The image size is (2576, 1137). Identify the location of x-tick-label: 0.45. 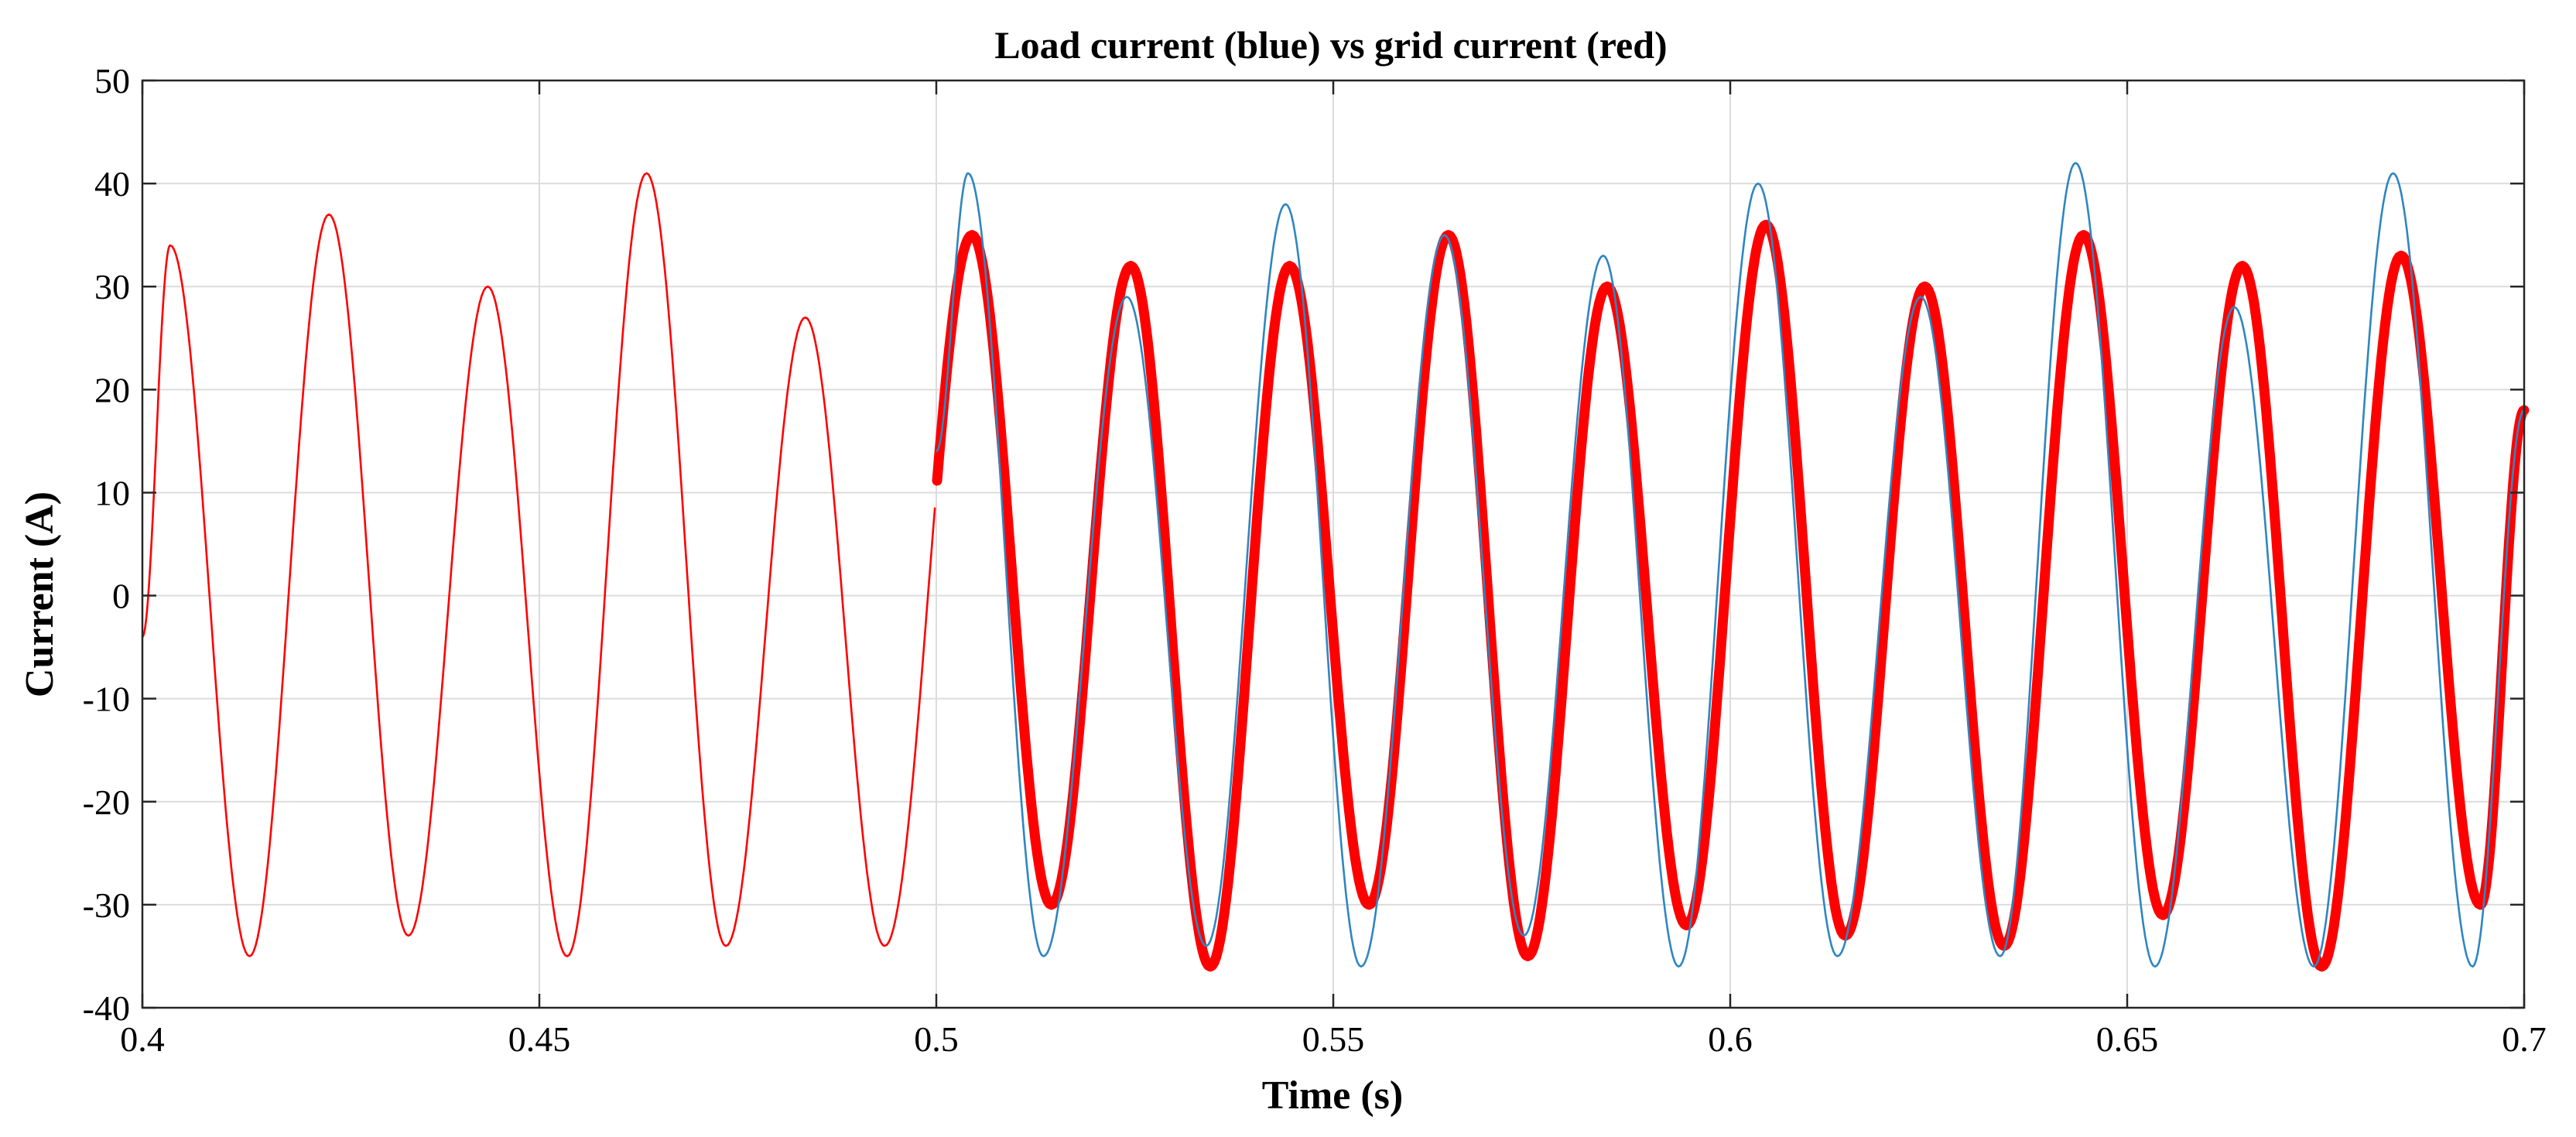
(540, 1039).